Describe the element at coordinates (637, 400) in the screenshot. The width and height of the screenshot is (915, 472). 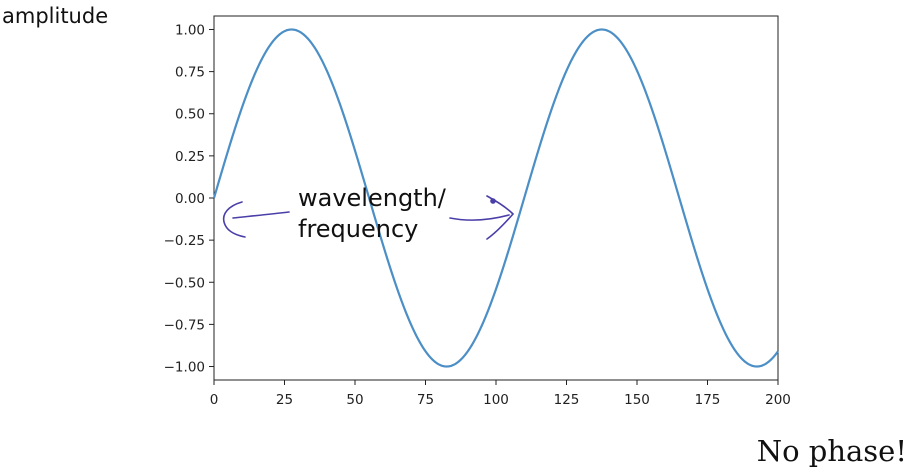
I see `x-tick-label: 150` at that location.